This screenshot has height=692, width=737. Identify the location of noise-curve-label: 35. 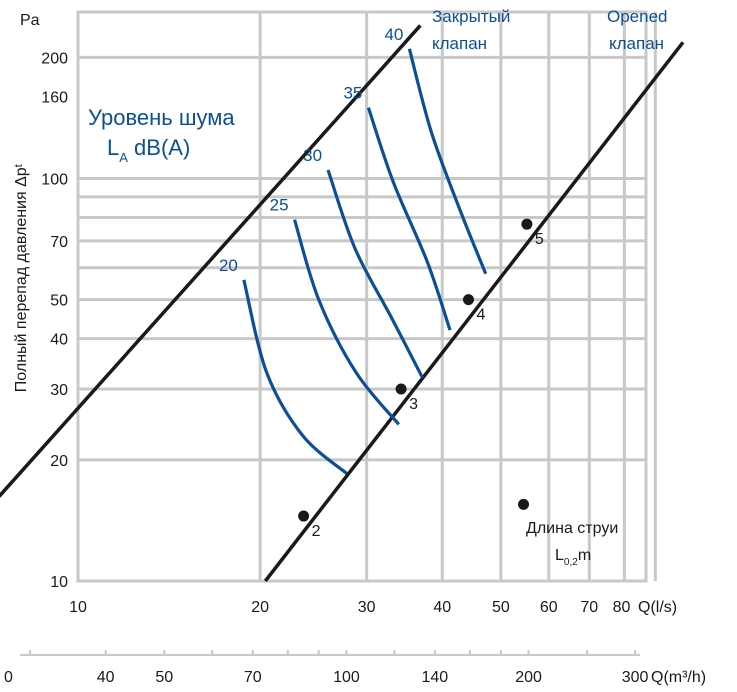
(352, 93).